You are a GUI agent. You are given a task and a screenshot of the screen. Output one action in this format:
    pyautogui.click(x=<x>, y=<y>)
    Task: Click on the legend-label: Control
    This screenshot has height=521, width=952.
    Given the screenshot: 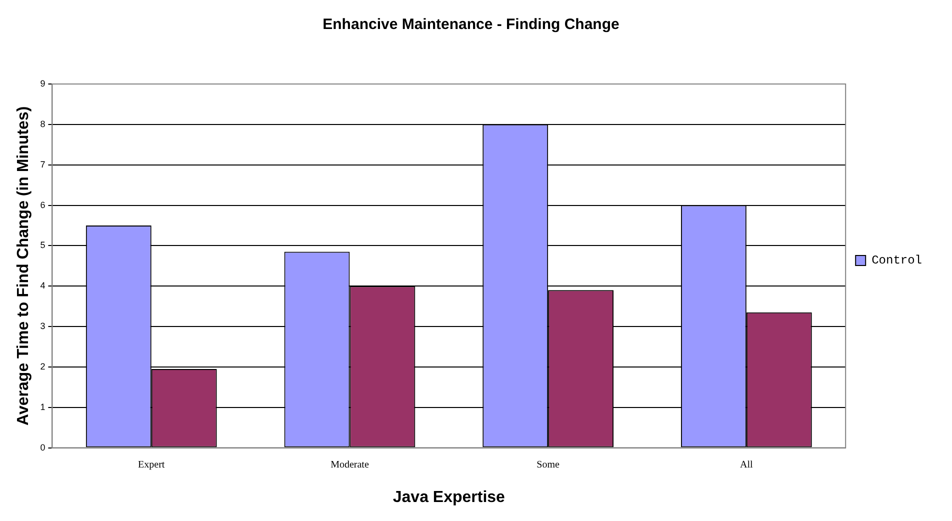 What is the action you would take?
    pyautogui.click(x=897, y=261)
    